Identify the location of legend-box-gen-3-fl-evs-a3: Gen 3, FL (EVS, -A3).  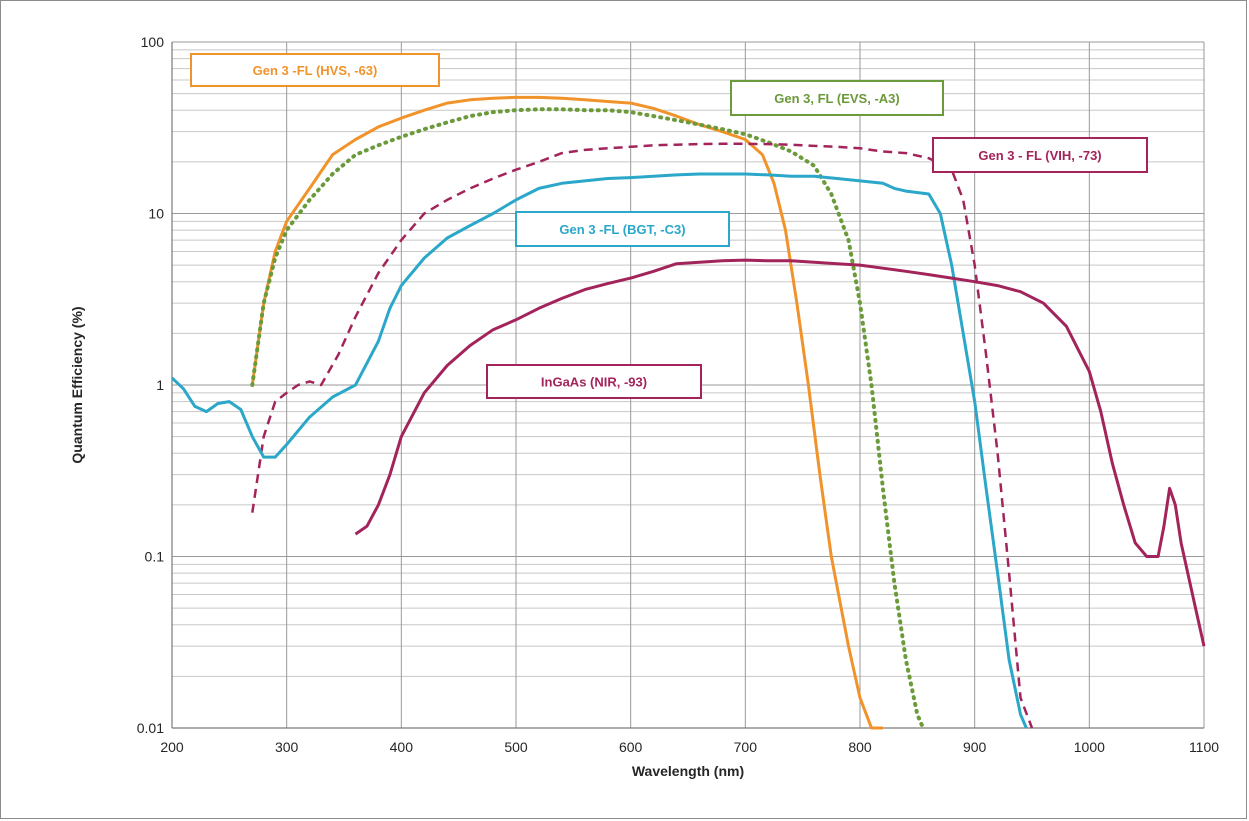
(837, 98).